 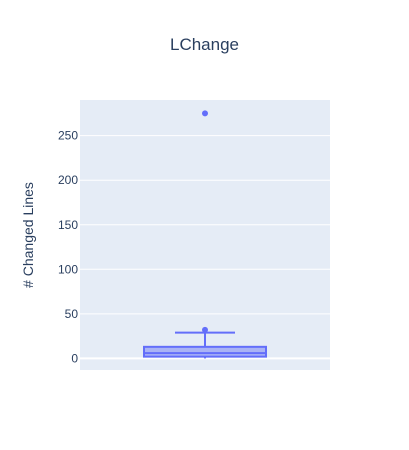 I want to click on y-tick-labels: 0 50 100 150 200 250, so click(x=68, y=247).